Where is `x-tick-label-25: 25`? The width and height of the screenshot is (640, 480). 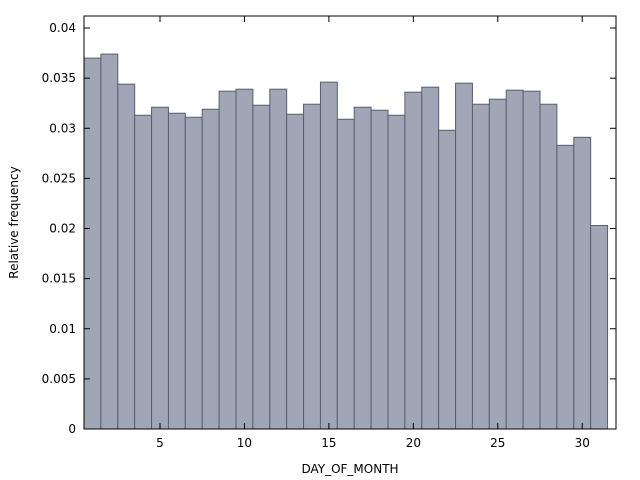 x-tick-label-25: 25 is located at coordinates (497, 443).